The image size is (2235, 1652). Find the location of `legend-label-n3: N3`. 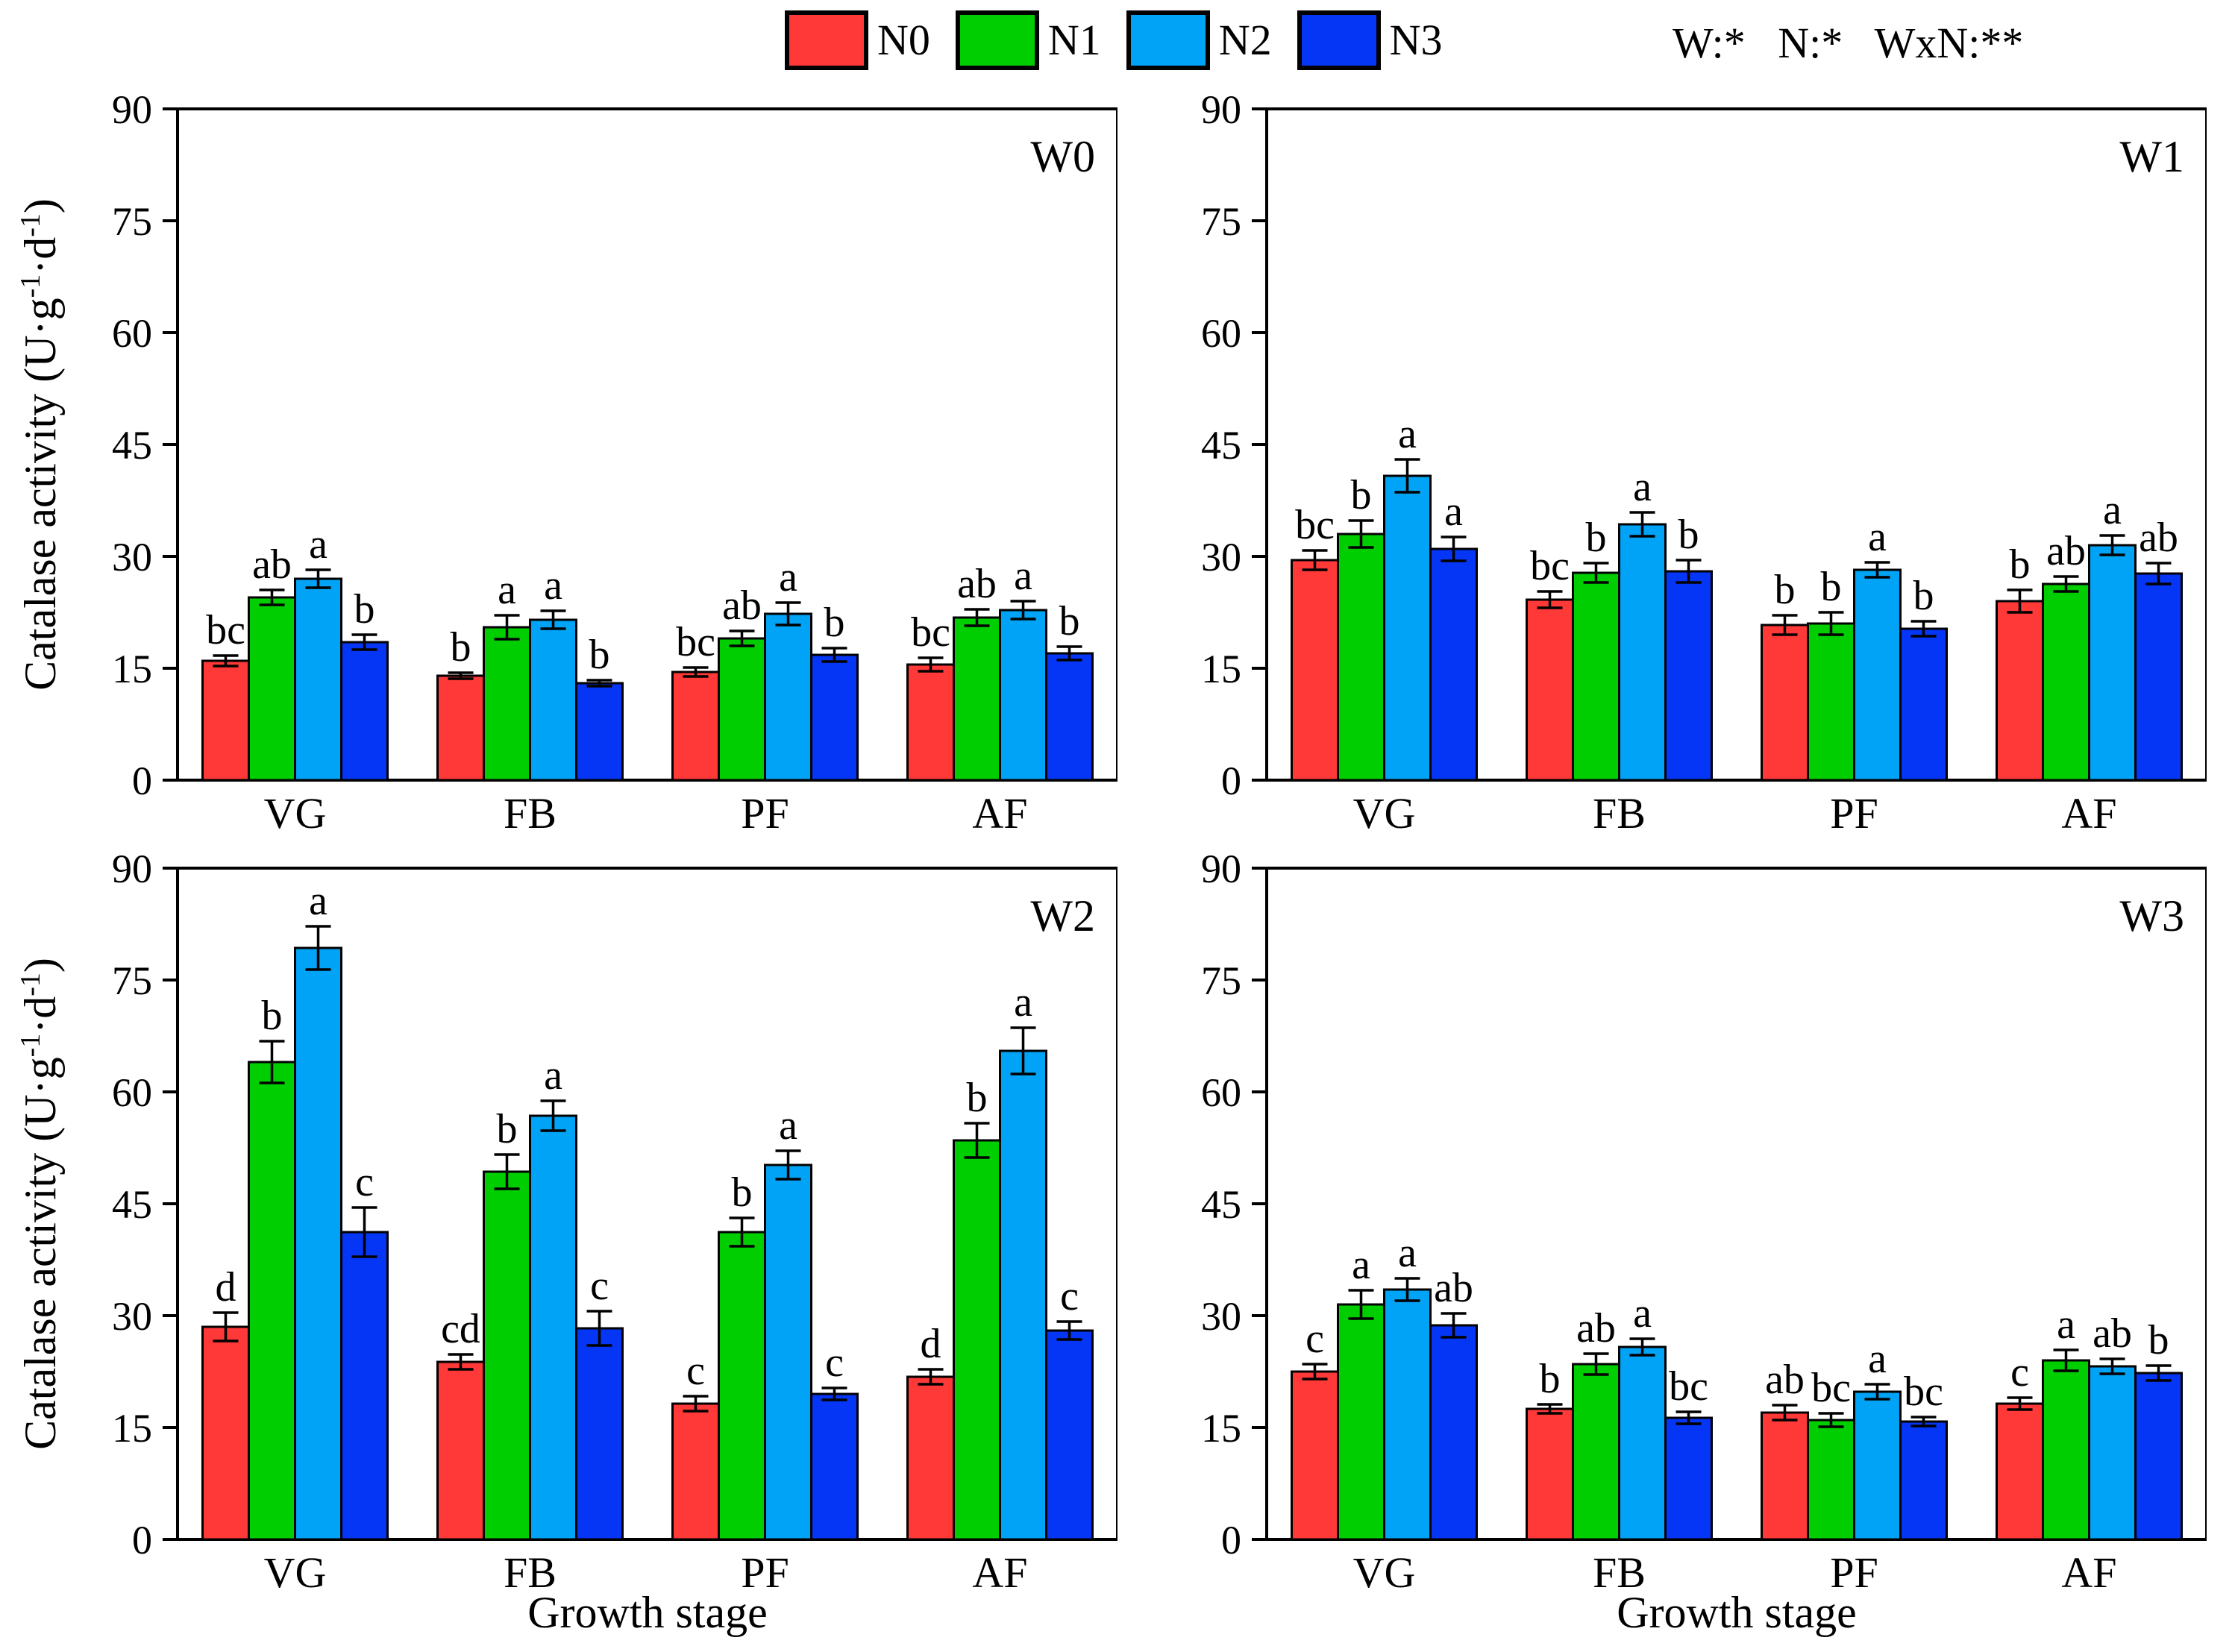

legend-label-n3: N3 is located at coordinates (1416, 40).